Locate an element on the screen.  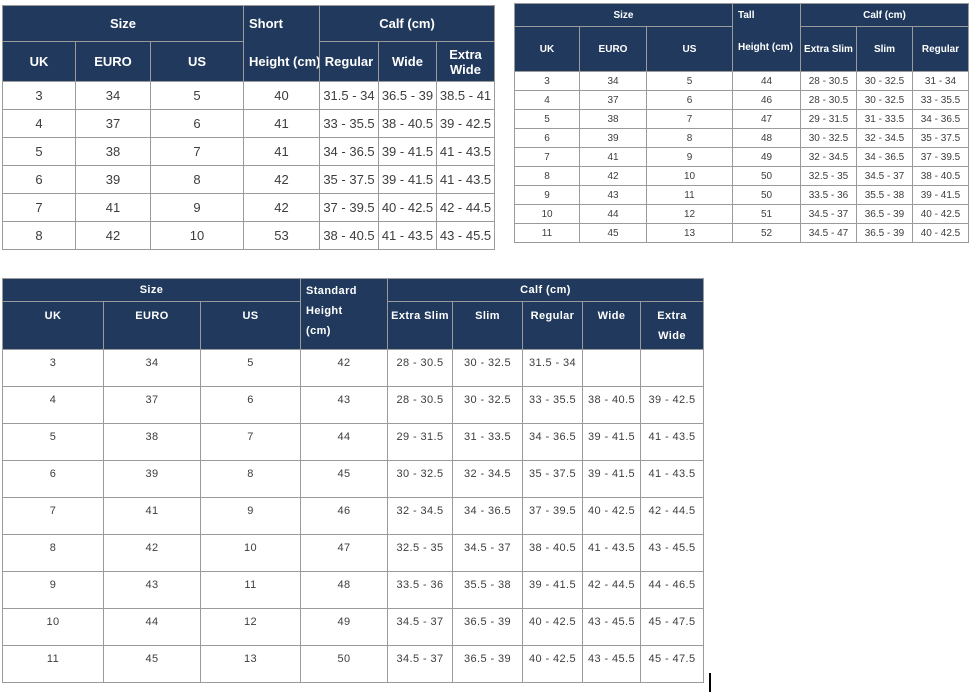
table-cell: 50 is located at coordinates (766, 176).